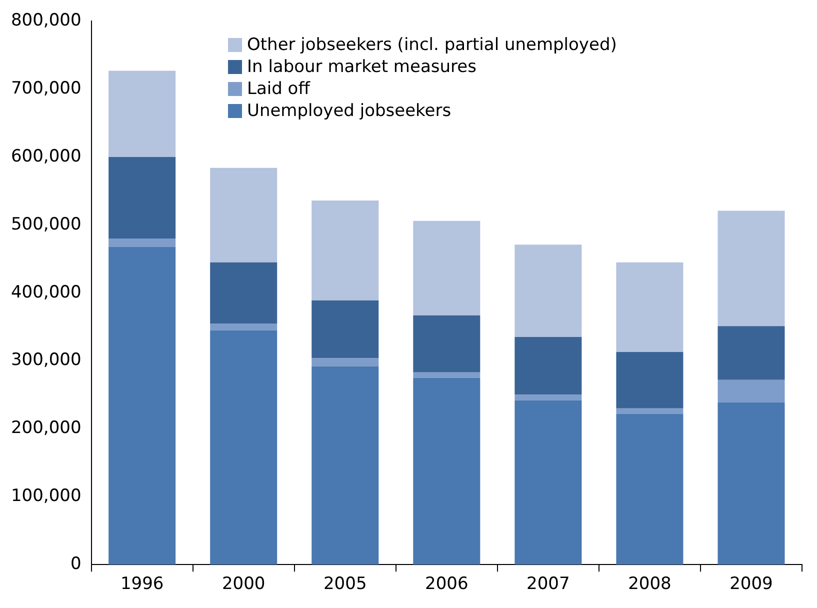 This screenshot has height=608, width=817. I want to click on legend-label: Laid off, so click(278, 89).